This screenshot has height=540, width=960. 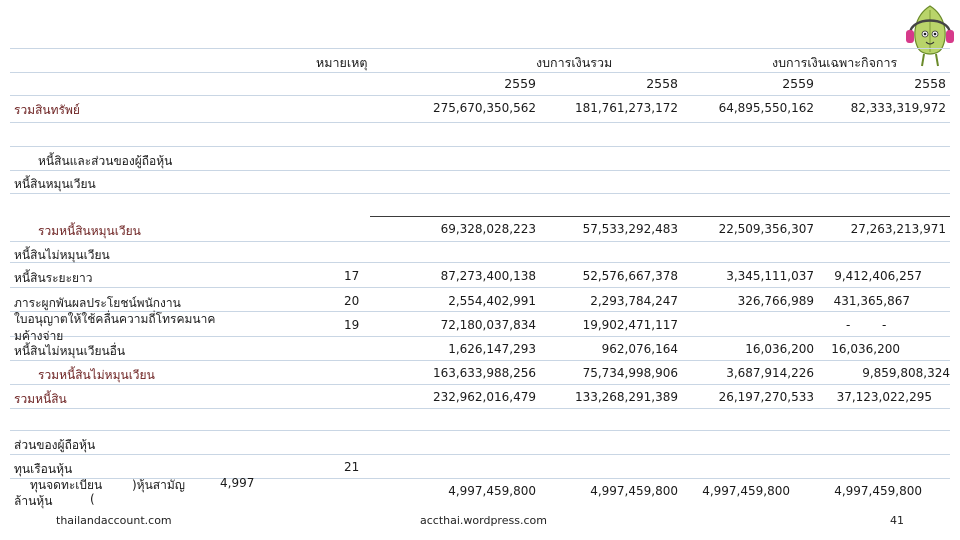 What do you see at coordinates (352, 276) in the screenshot?
I see `row-note: 17` at bounding box center [352, 276].